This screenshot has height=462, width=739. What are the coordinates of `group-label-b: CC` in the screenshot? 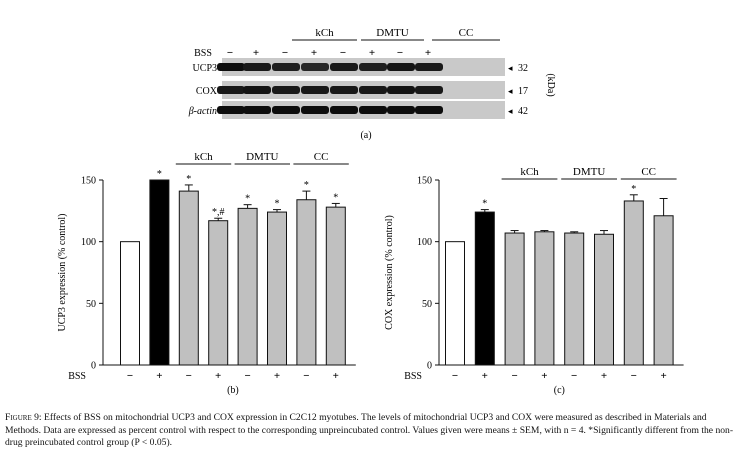 It's located at (321, 157).